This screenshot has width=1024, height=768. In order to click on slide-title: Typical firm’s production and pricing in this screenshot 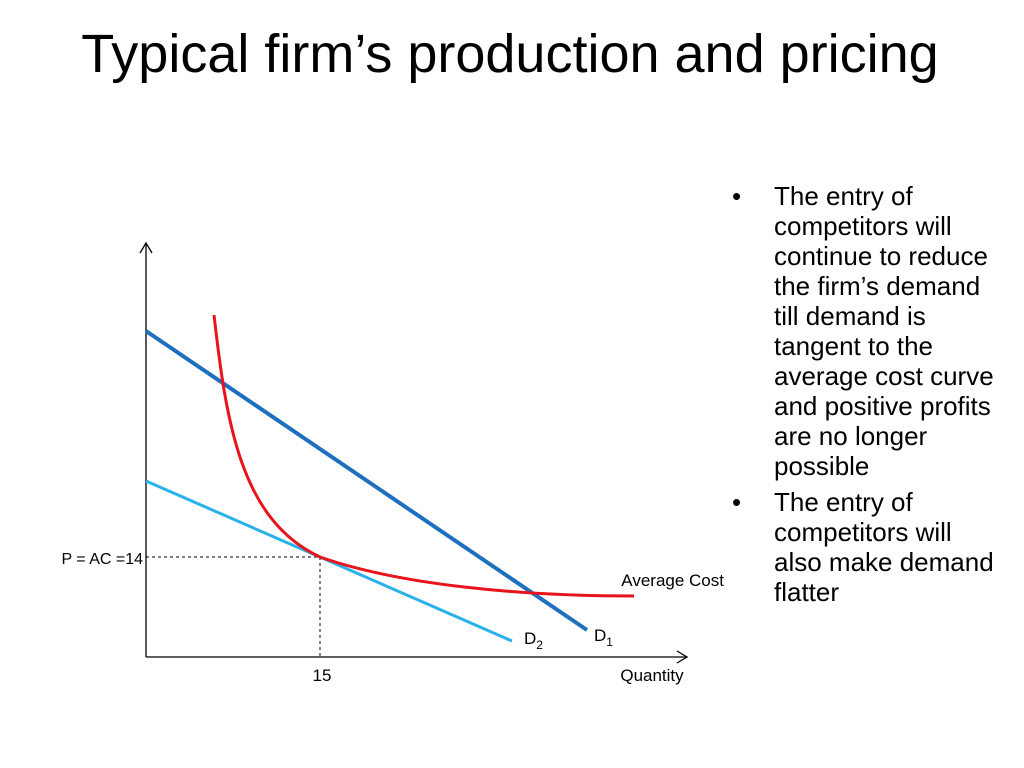, I will do `click(510, 54)`.